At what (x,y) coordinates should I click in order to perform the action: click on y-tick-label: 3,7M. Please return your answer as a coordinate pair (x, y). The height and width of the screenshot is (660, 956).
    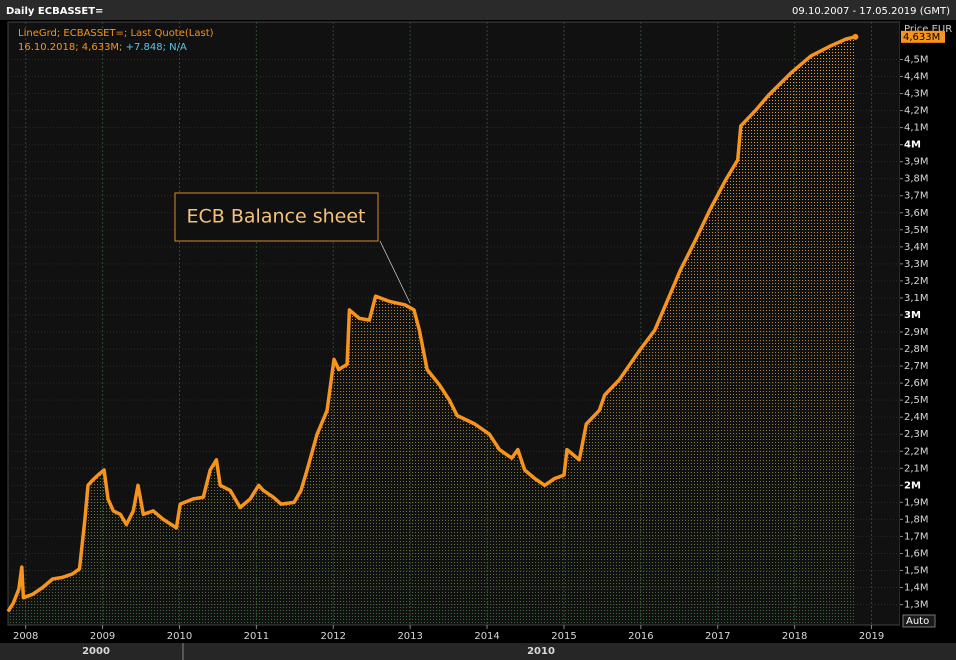
    Looking at the image, I should click on (916, 196).